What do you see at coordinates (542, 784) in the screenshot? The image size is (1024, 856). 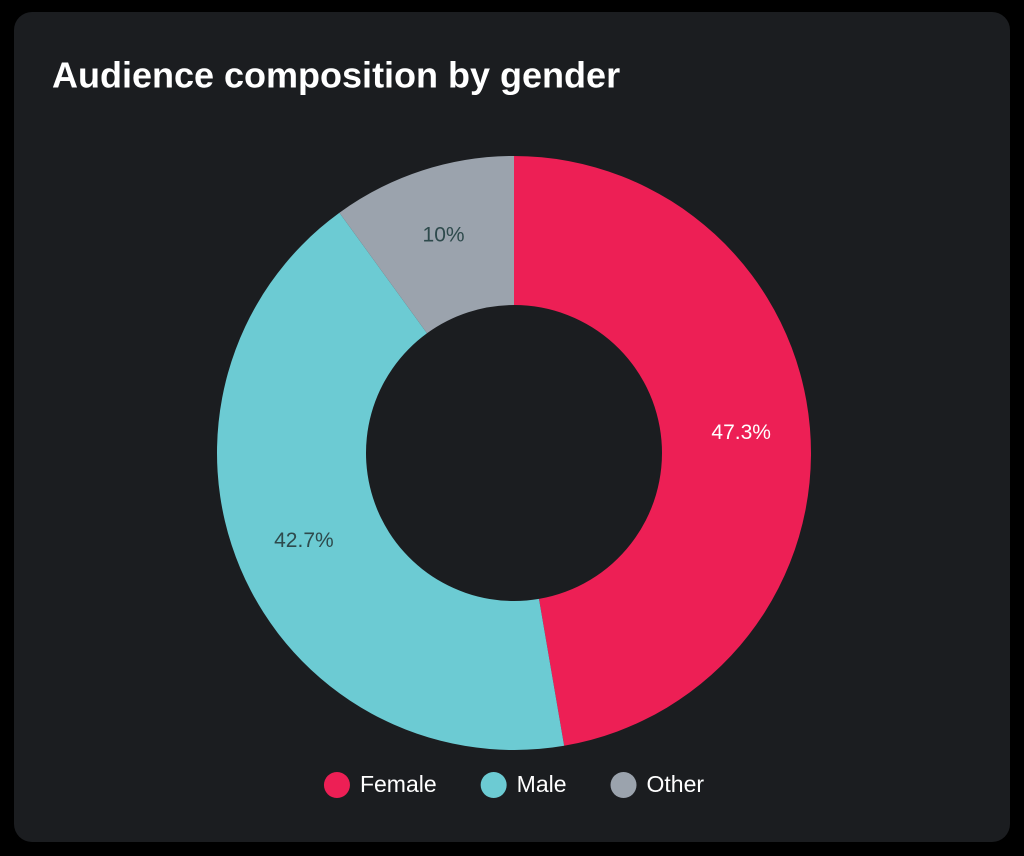 I see `legend-label: Male` at bounding box center [542, 784].